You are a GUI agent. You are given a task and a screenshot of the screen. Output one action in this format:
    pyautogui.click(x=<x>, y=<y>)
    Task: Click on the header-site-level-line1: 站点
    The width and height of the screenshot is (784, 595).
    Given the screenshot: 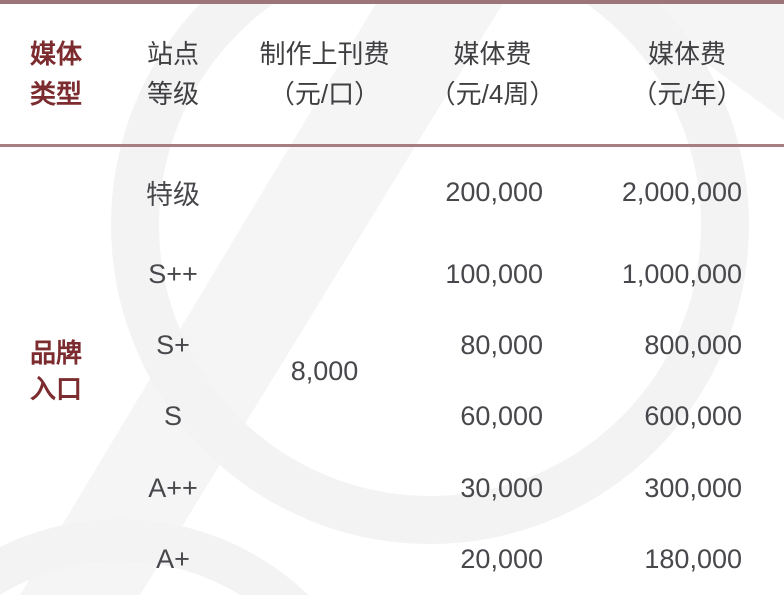 What is the action you would take?
    pyautogui.click(x=172, y=54)
    